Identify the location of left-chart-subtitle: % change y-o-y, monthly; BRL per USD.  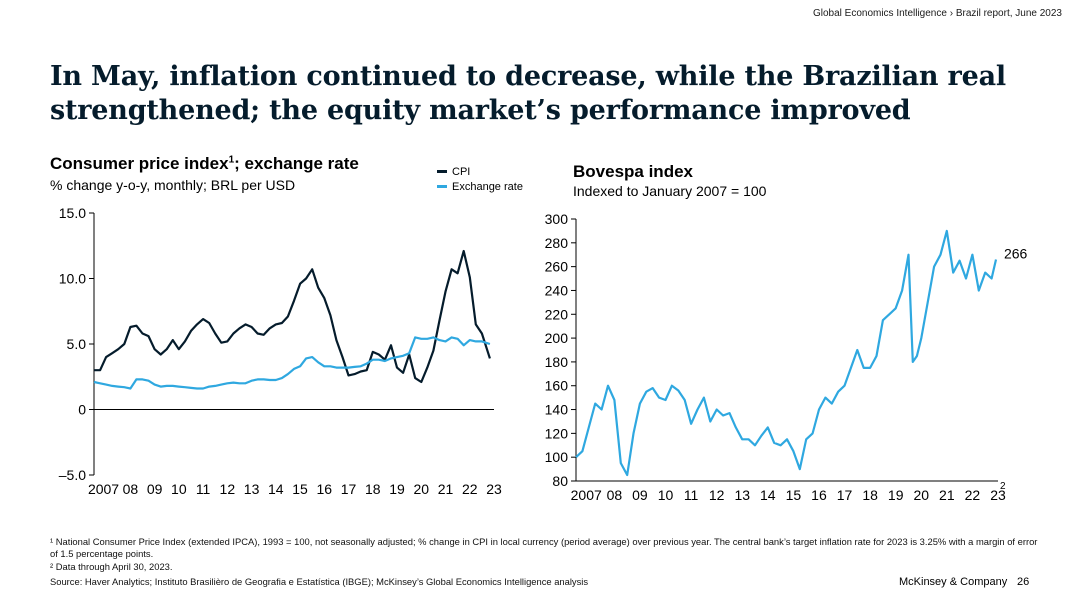
(173, 185).